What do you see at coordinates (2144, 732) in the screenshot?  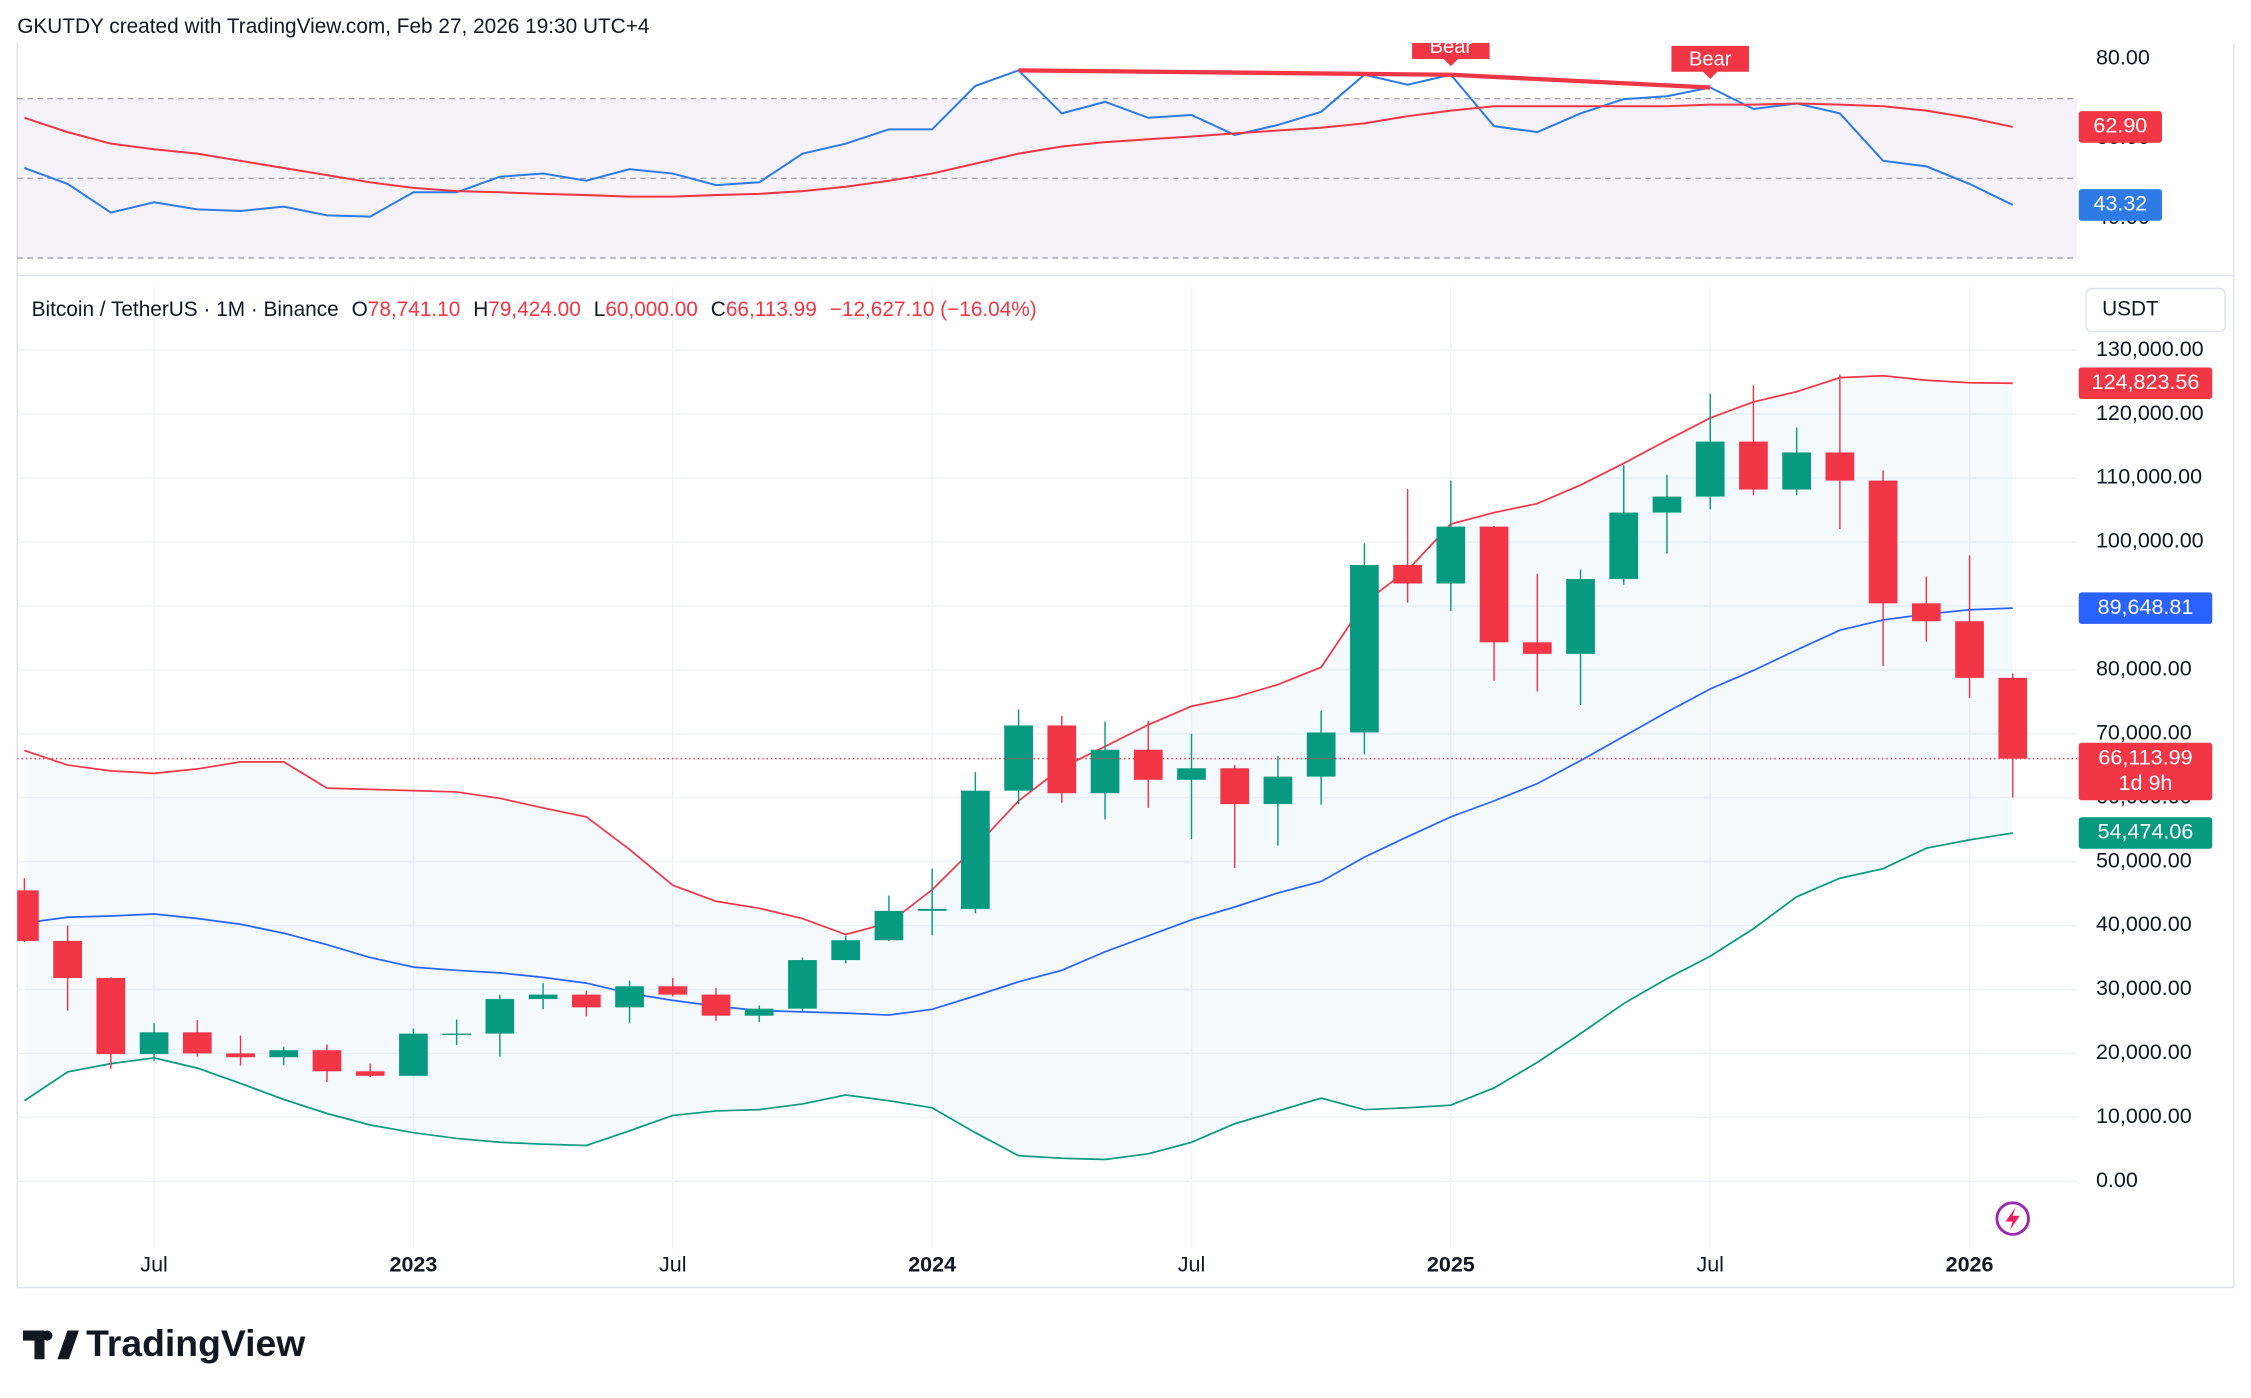 I see `y-tick-label: 70,000.00` at bounding box center [2144, 732].